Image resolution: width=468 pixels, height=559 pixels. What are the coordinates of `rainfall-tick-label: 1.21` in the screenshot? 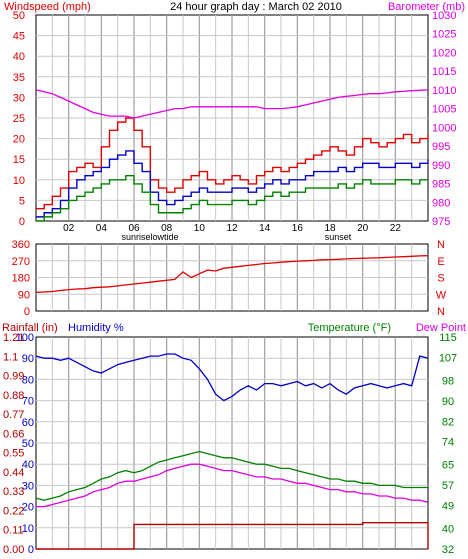 It's located at (13, 338).